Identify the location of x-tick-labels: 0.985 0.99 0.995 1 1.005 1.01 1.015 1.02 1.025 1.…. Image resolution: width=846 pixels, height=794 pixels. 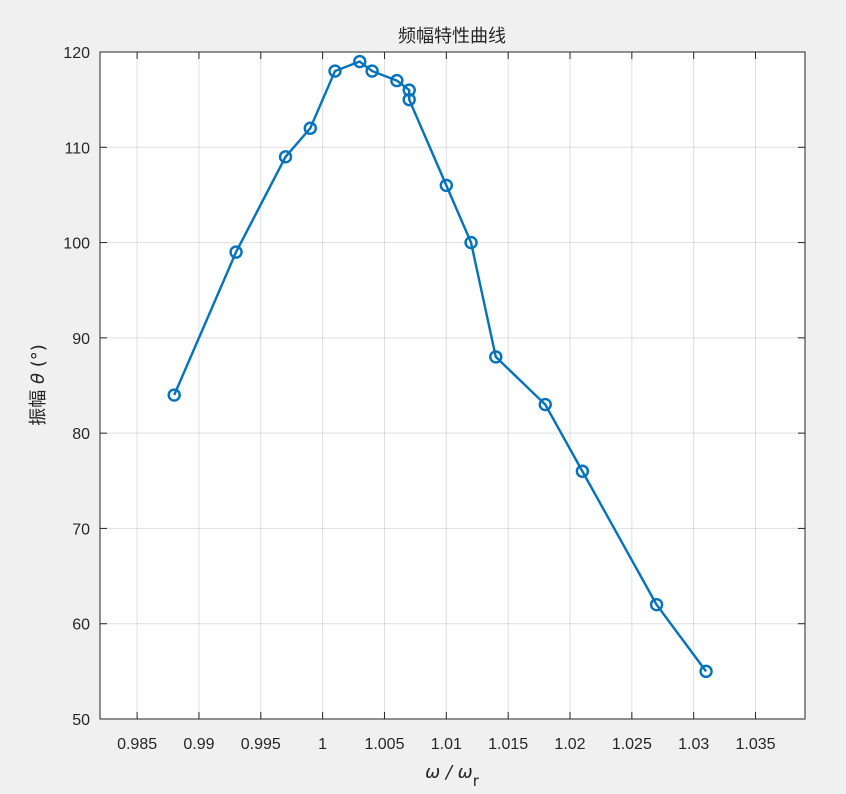
(446, 744).